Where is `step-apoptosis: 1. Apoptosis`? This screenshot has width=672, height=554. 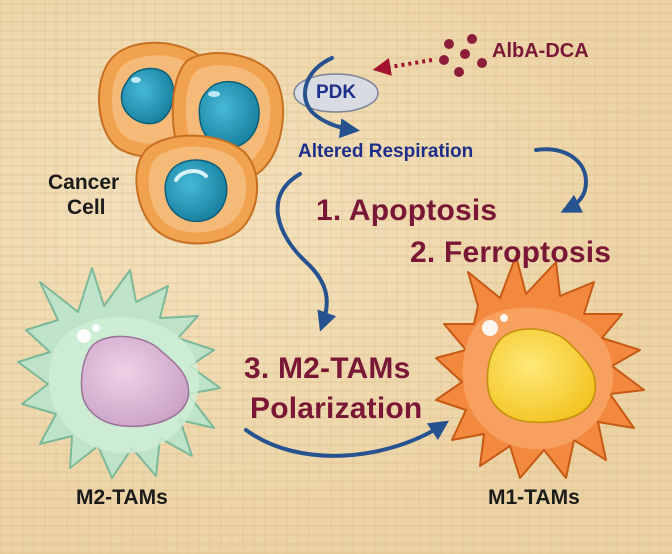
step-apoptosis: 1. Apoptosis is located at coordinates (407, 210).